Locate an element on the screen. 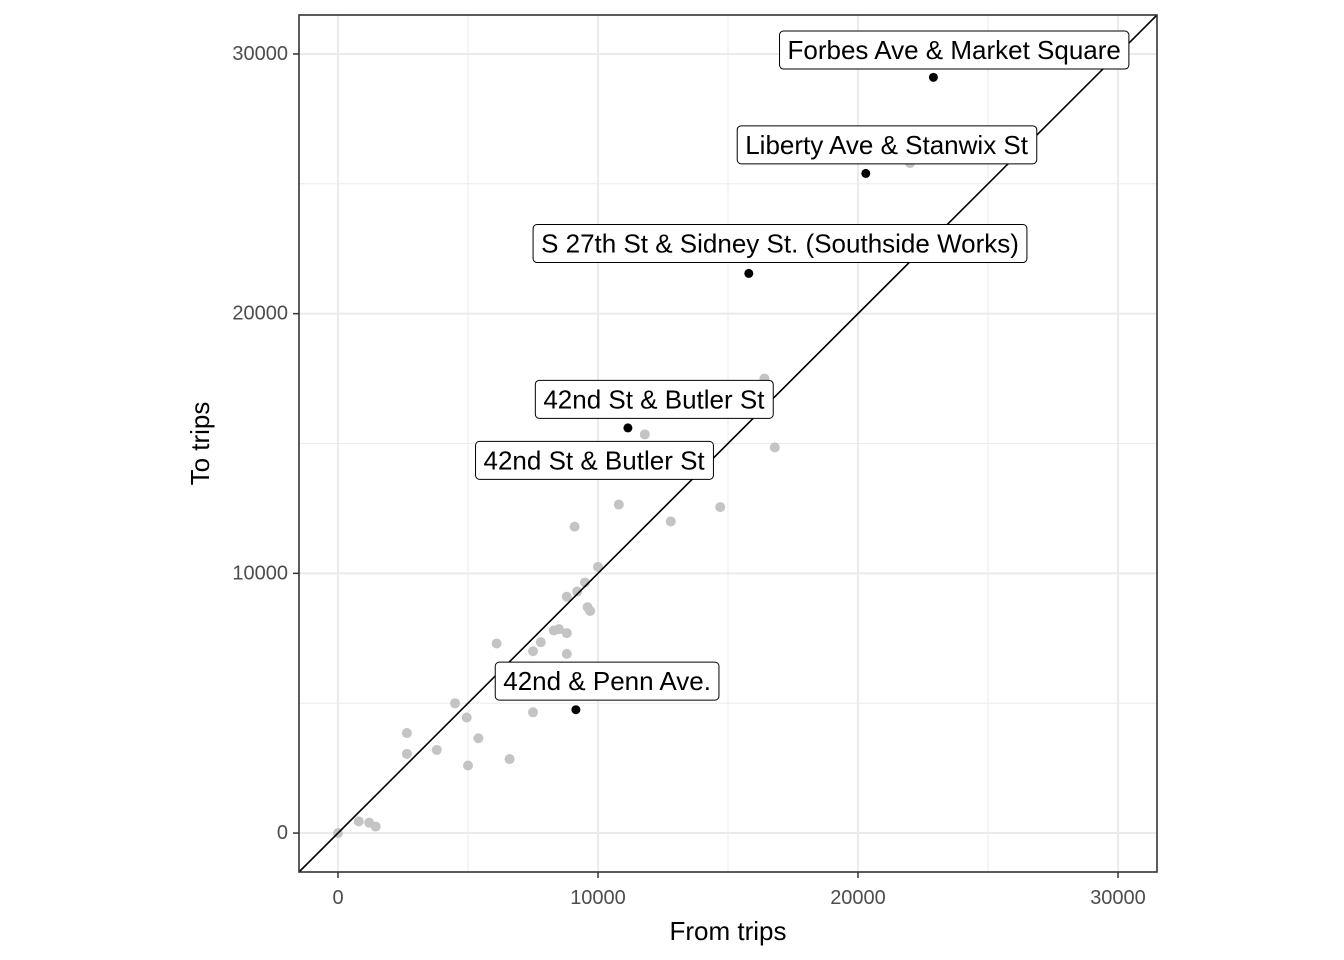 This screenshot has height=960, width=1344. x-axis-title: From trips is located at coordinates (728, 931).